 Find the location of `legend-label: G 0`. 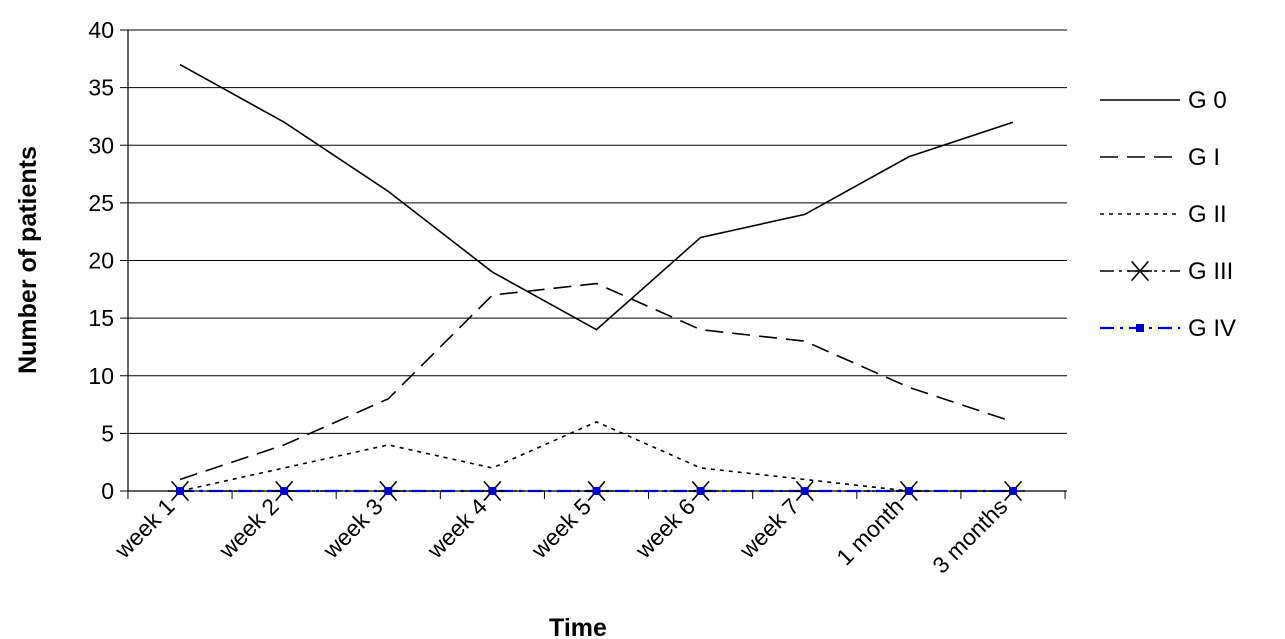

legend-label: G 0 is located at coordinates (1207, 100).